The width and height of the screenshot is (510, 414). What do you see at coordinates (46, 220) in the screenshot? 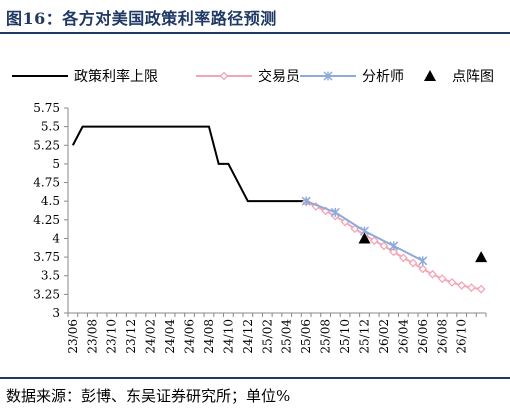
I see `y-tick-label: 4.25` at bounding box center [46, 220].